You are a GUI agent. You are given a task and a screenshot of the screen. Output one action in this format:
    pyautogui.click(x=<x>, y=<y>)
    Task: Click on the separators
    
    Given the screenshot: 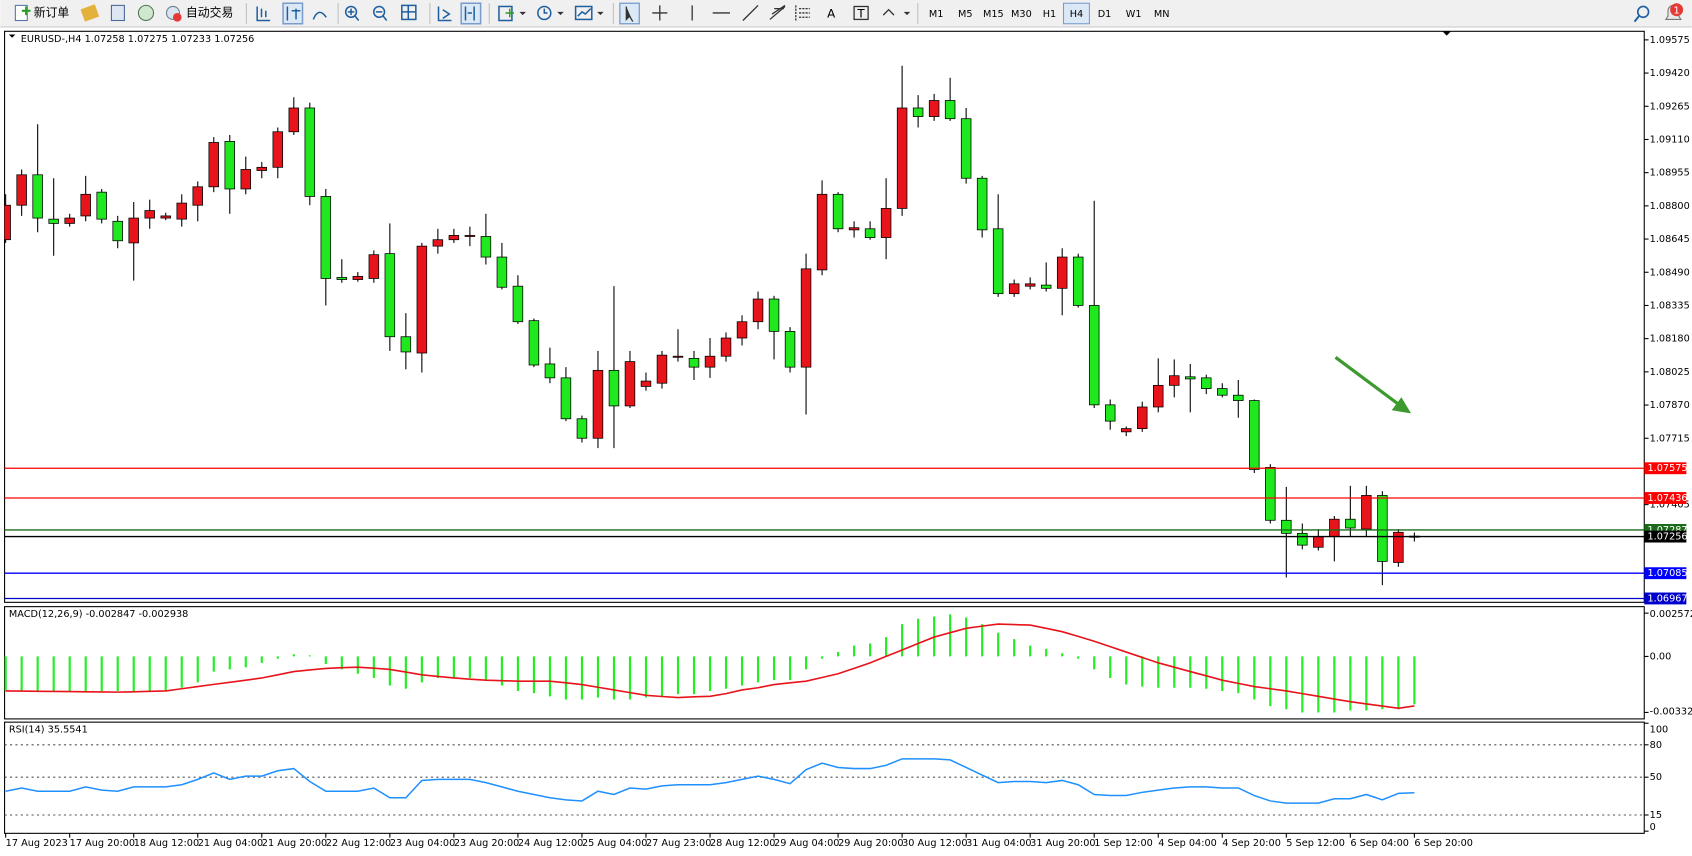 What is the action you would take?
    pyautogui.click(x=582, y=13)
    